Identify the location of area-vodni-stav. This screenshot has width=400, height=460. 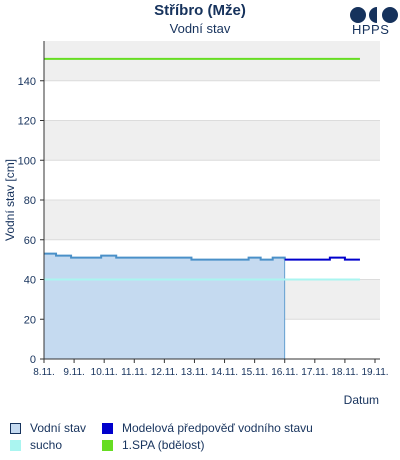
(164, 306).